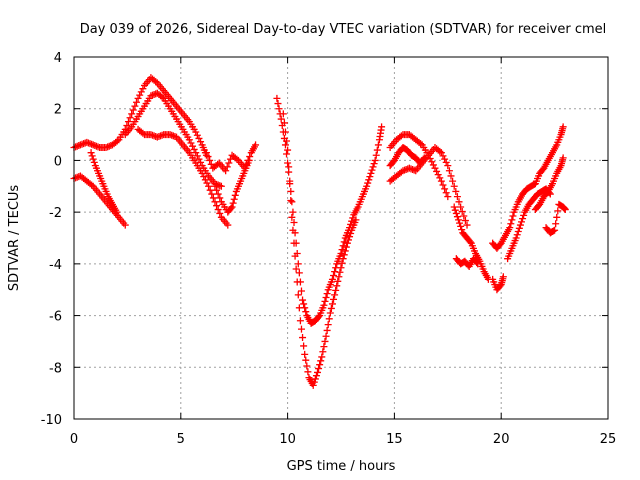 The image size is (640, 480). I want to click on x-tick-label: 25, so click(608, 439).